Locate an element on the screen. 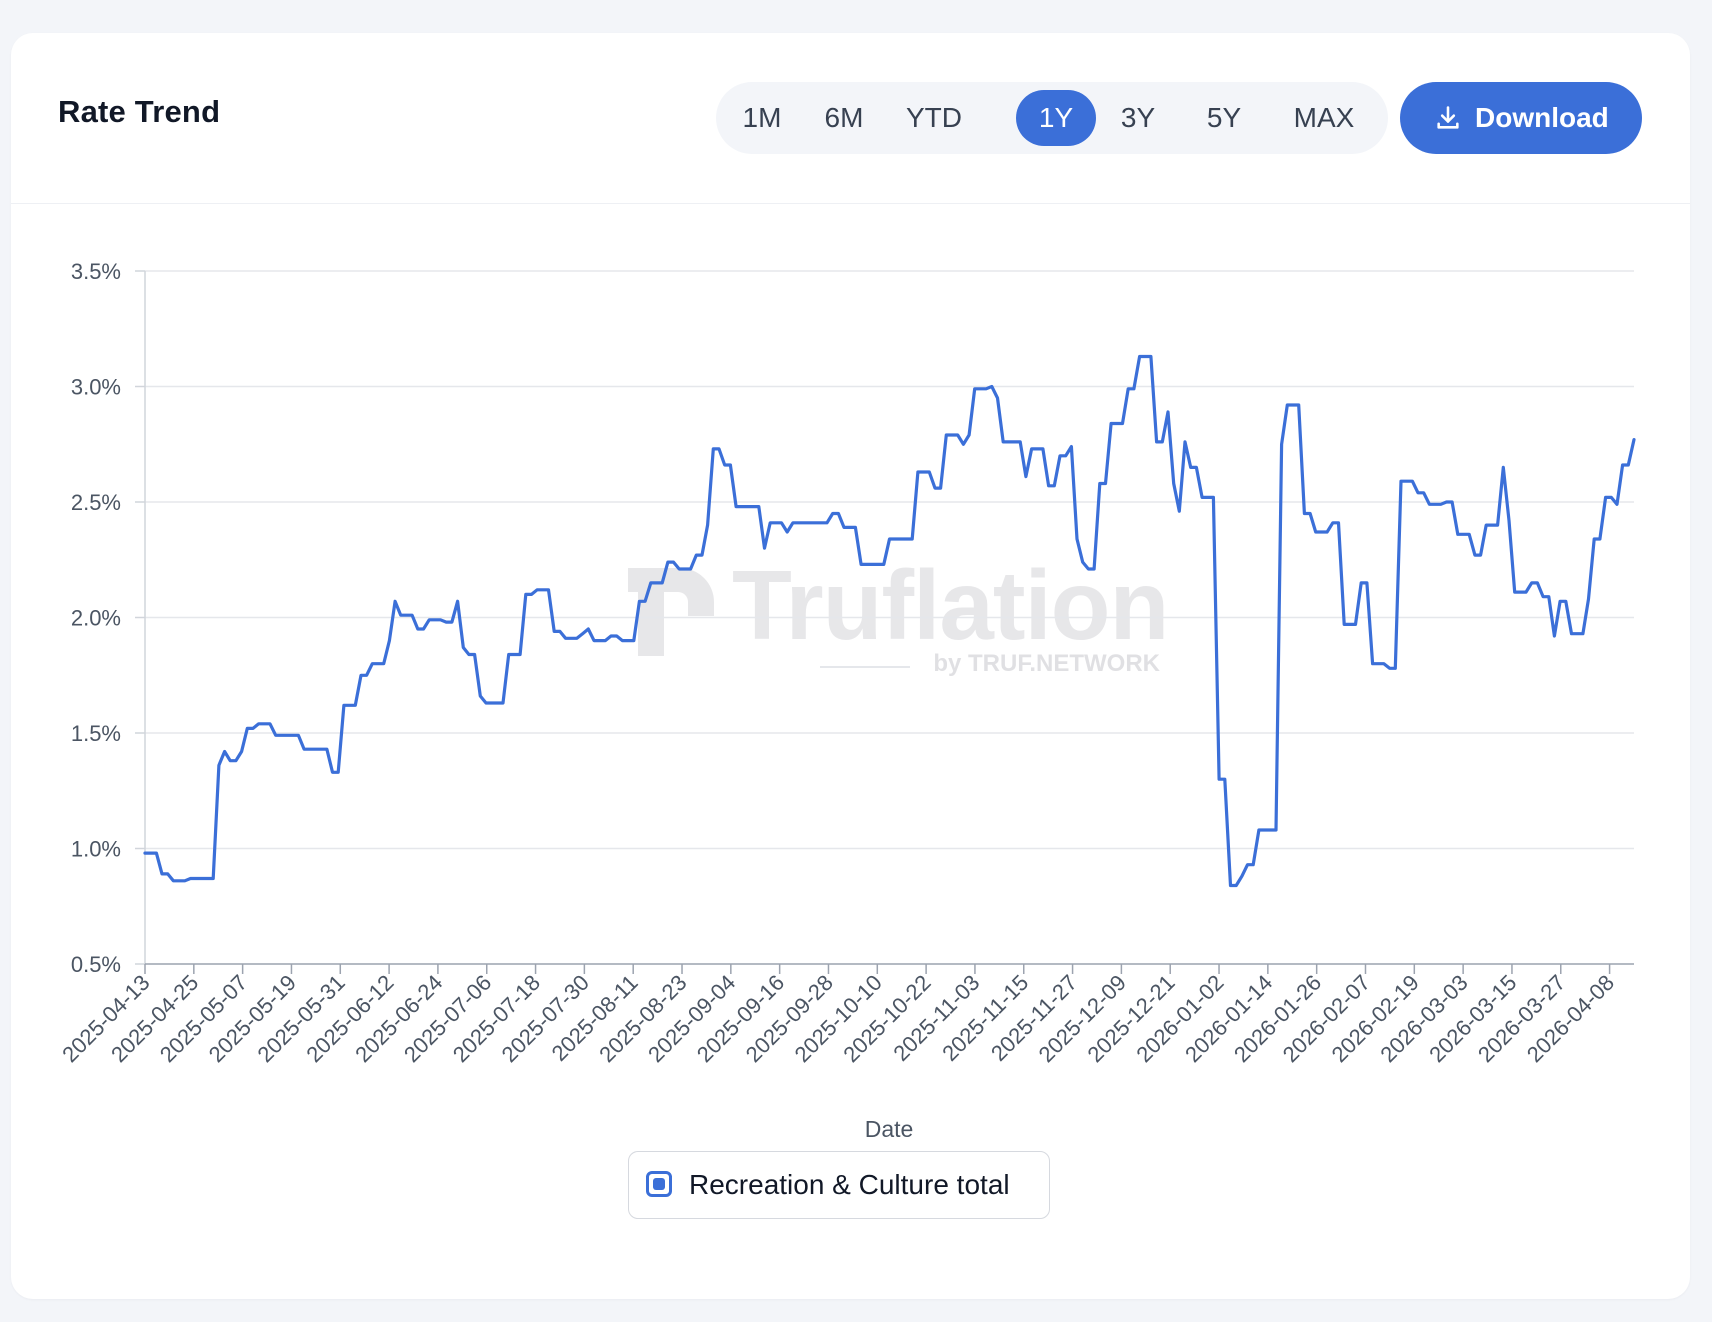 This screenshot has width=1712, height=1322. legend-label: Recreation & Culture total is located at coordinates (849, 1184).